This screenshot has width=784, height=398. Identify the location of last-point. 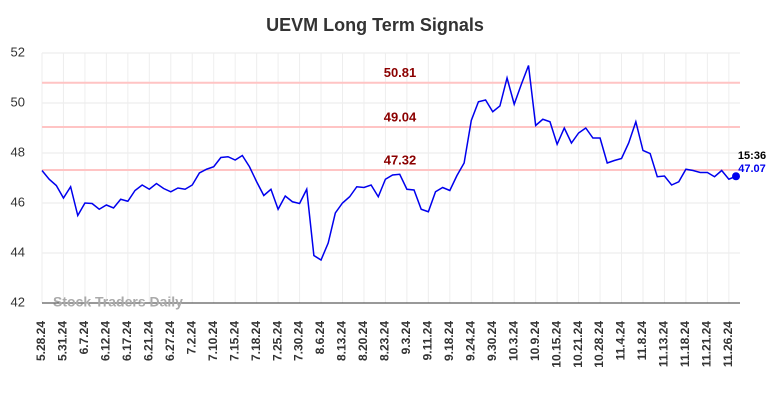
(736, 176).